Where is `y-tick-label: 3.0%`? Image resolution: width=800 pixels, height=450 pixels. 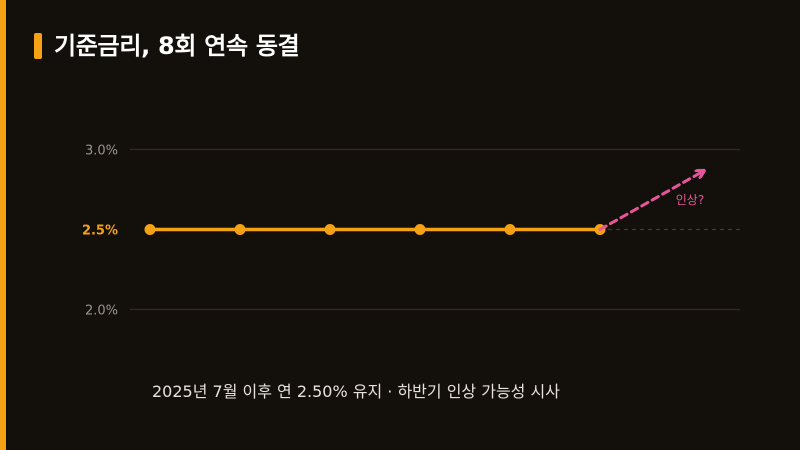 y-tick-label: 3.0% is located at coordinates (101, 151).